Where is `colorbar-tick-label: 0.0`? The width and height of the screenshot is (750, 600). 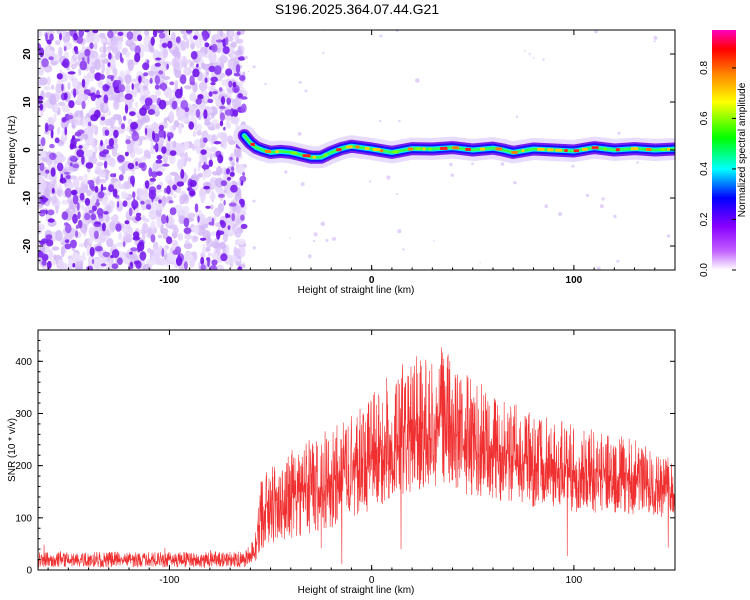 colorbar-tick-label: 0.0 is located at coordinates (704, 270).